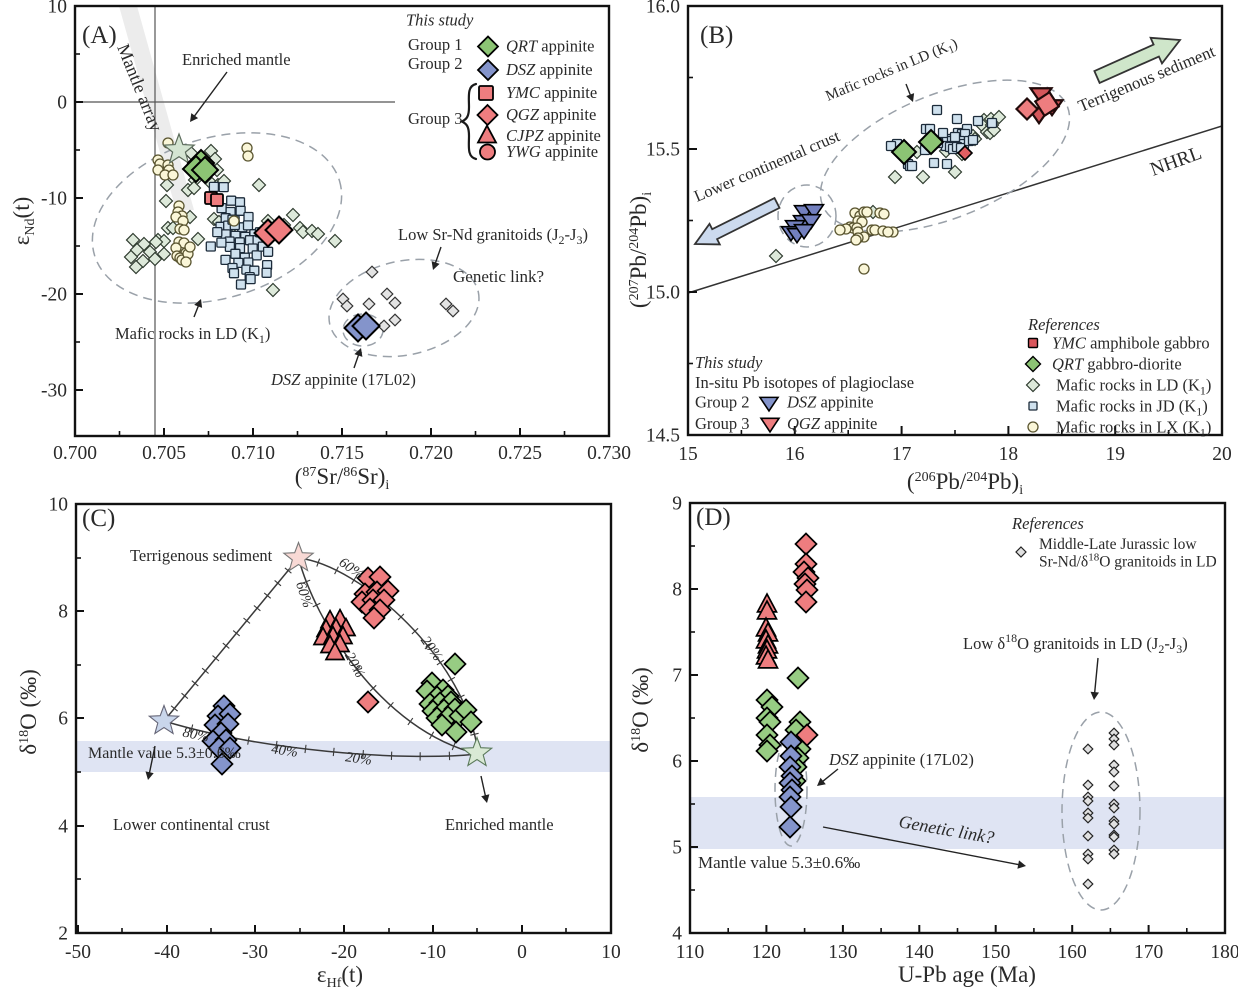 The image size is (1238, 991). What do you see at coordinates (78, 952) in the screenshot?
I see `svg-text: -50` at bounding box center [78, 952].